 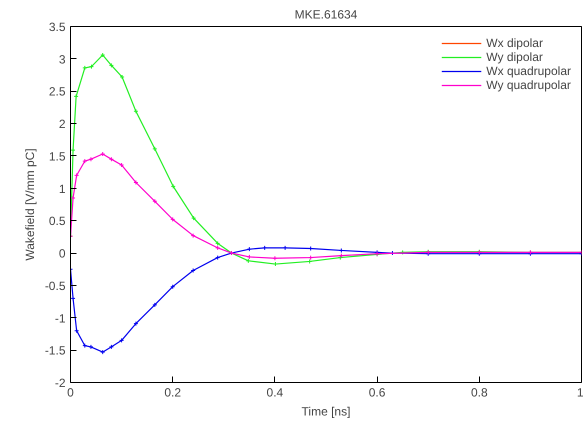 What do you see at coordinates (62, 124) in the screenshot?
I see `y-tick-label: 2` at bounding box center [62, 124].